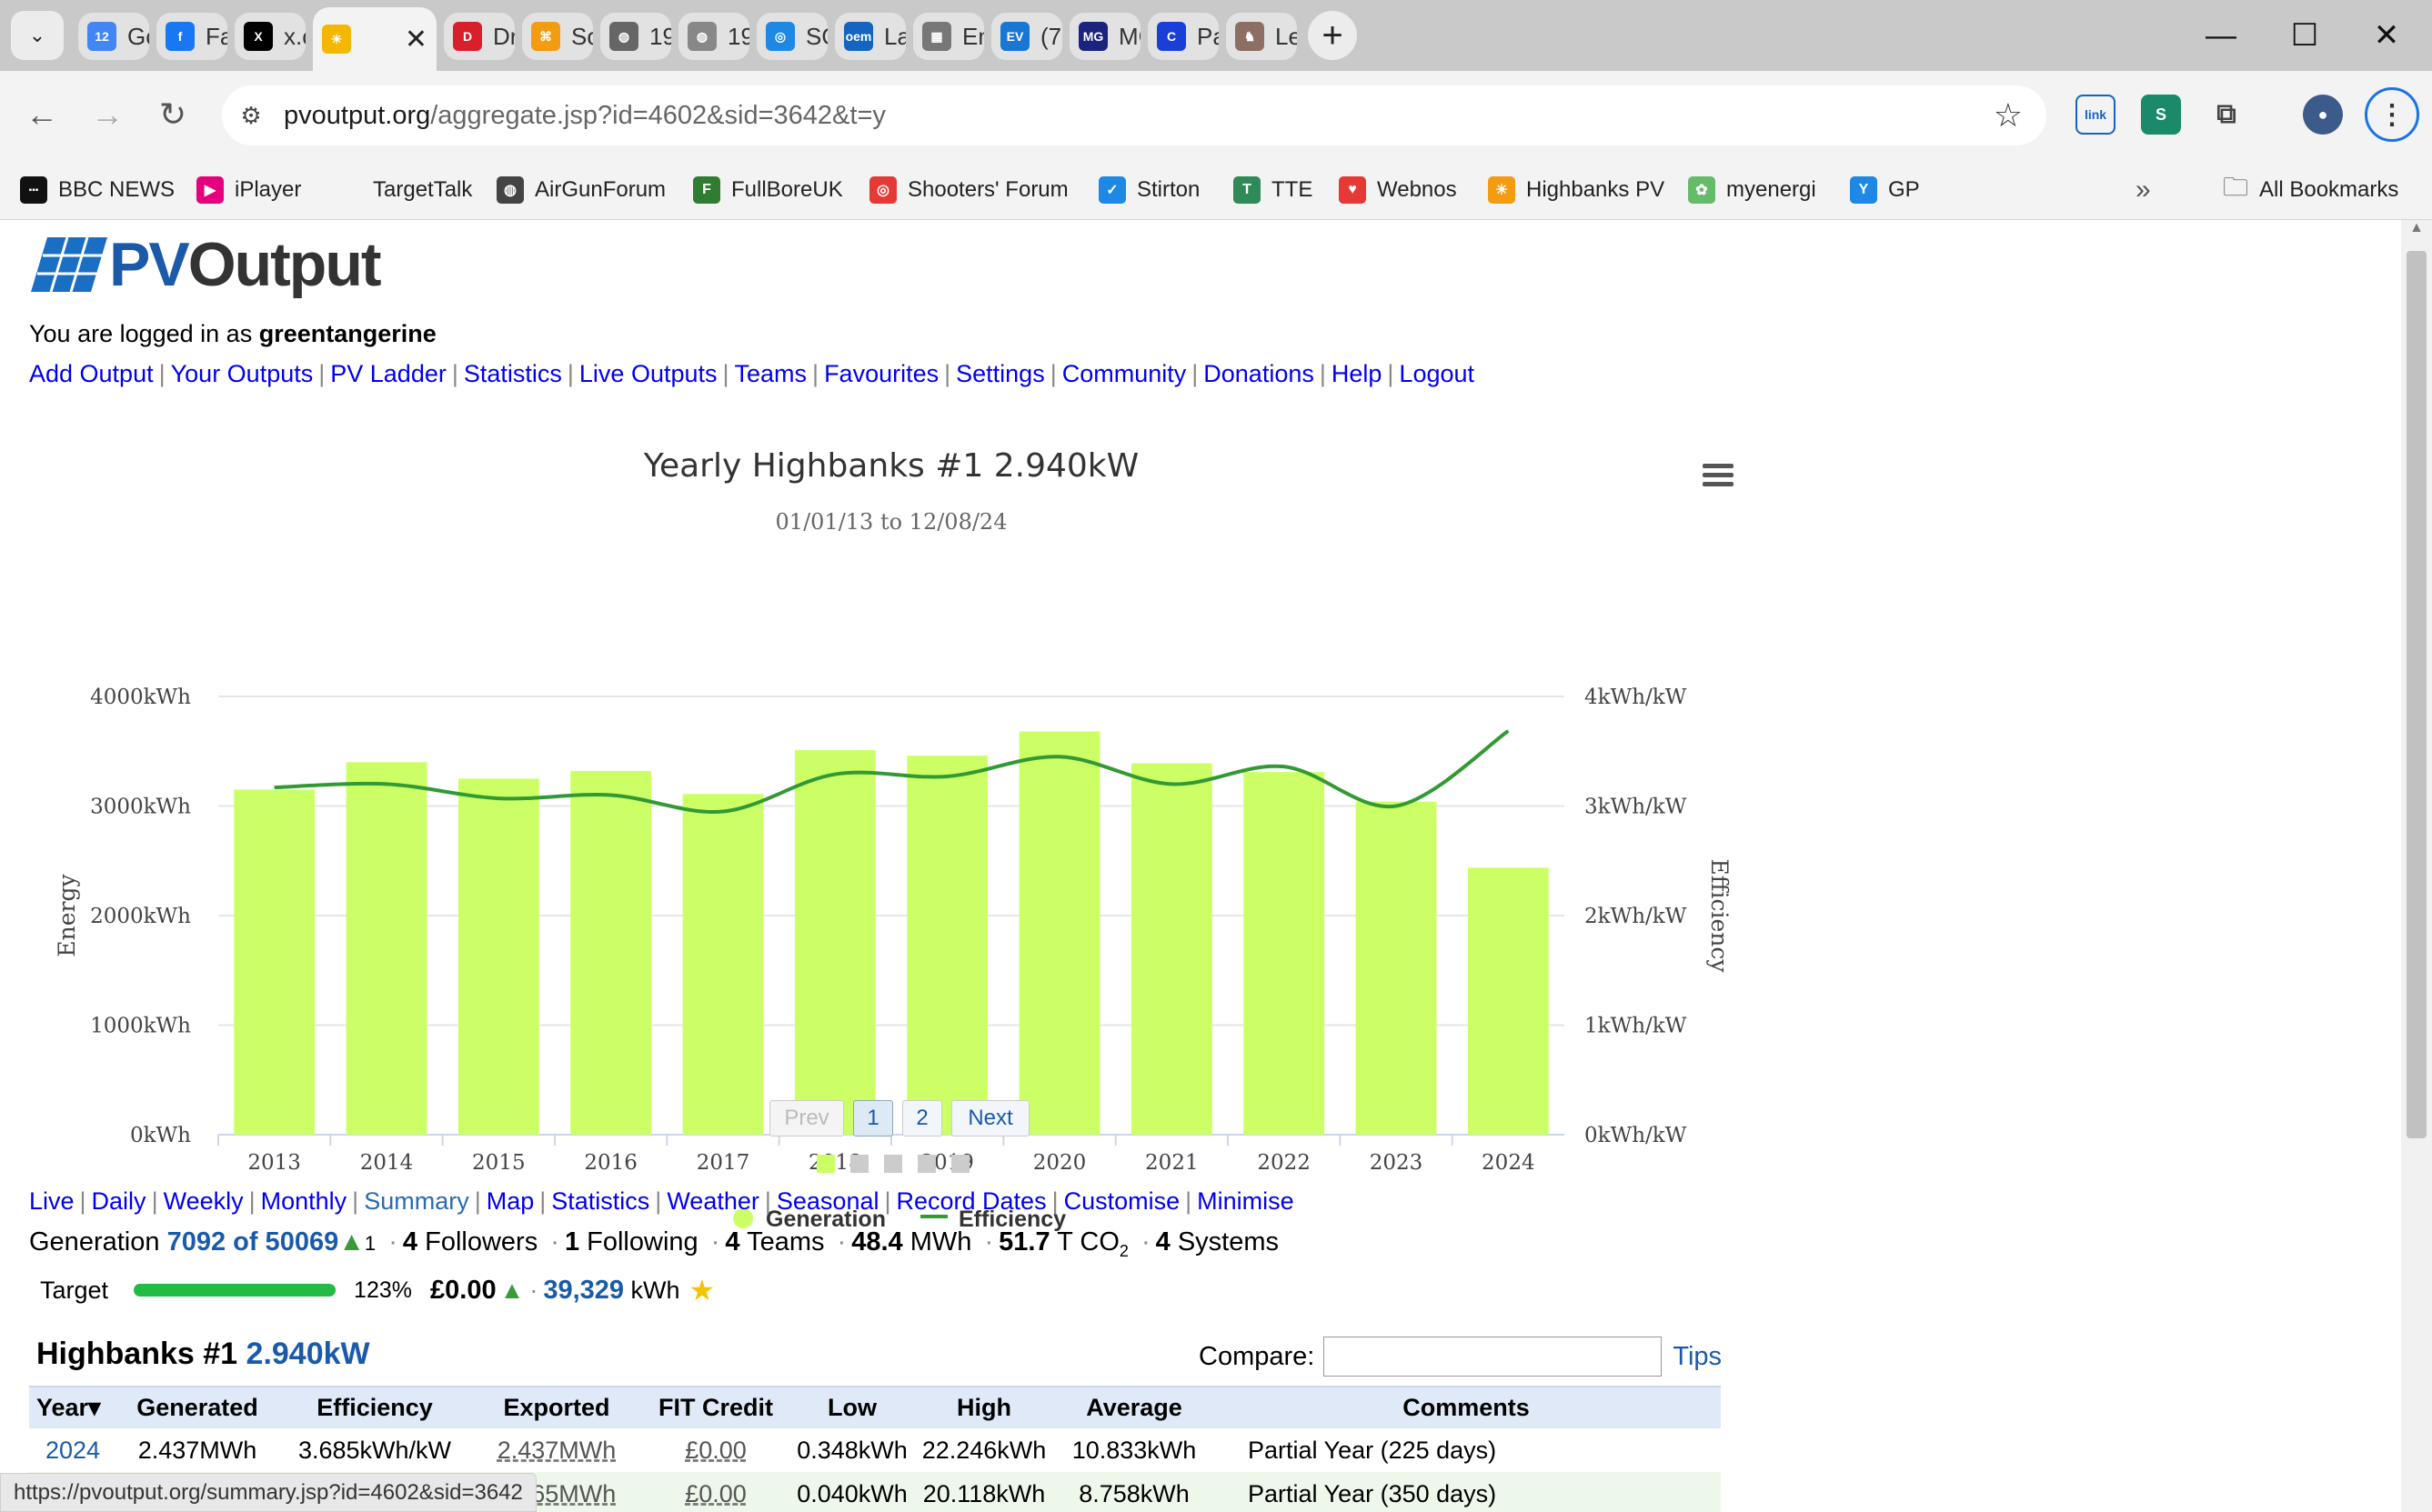 Image resolution: width=2432 pixels, height=1512 pixels. What do you see at coordinates (1493, 1357) in the screenshot?
I see `compare-input` at bounding box center [1493, 1357].